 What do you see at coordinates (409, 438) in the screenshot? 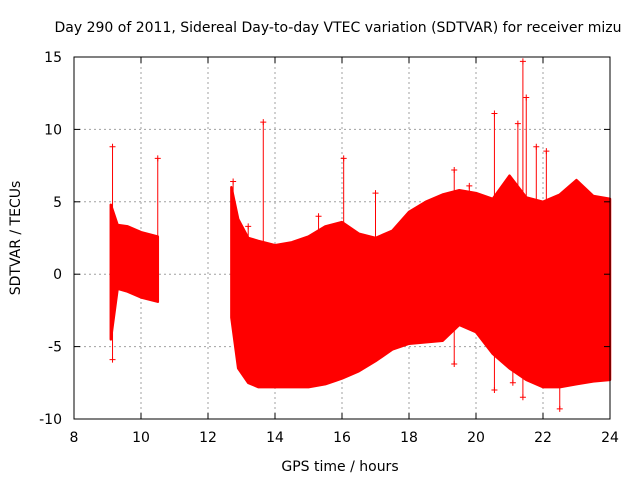
I see `x-tick-label: 18` at bounding box center [409, 438].